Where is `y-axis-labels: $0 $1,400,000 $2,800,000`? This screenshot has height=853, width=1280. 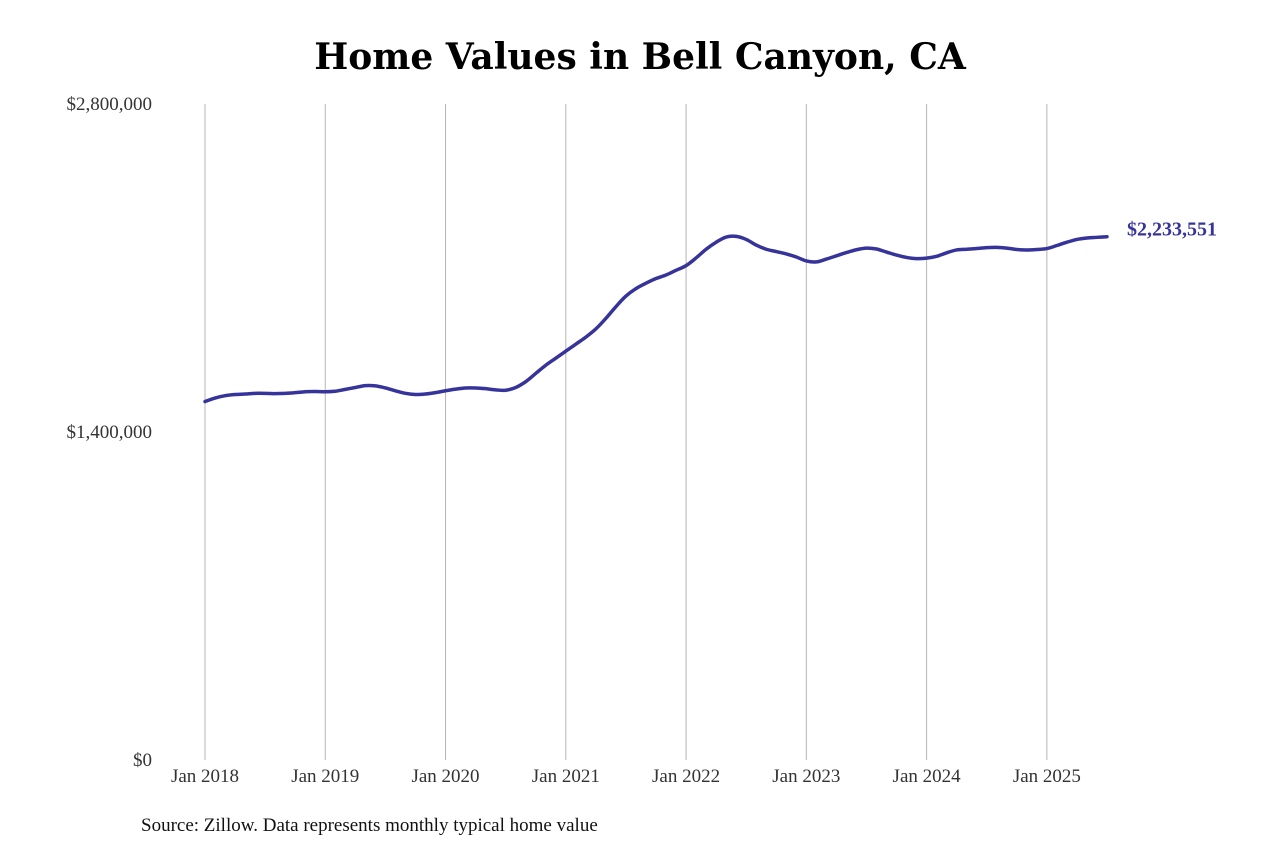
y-axis-labels: $0 $1,400,000 $2,800,000 is located at coordinates (110, 432).